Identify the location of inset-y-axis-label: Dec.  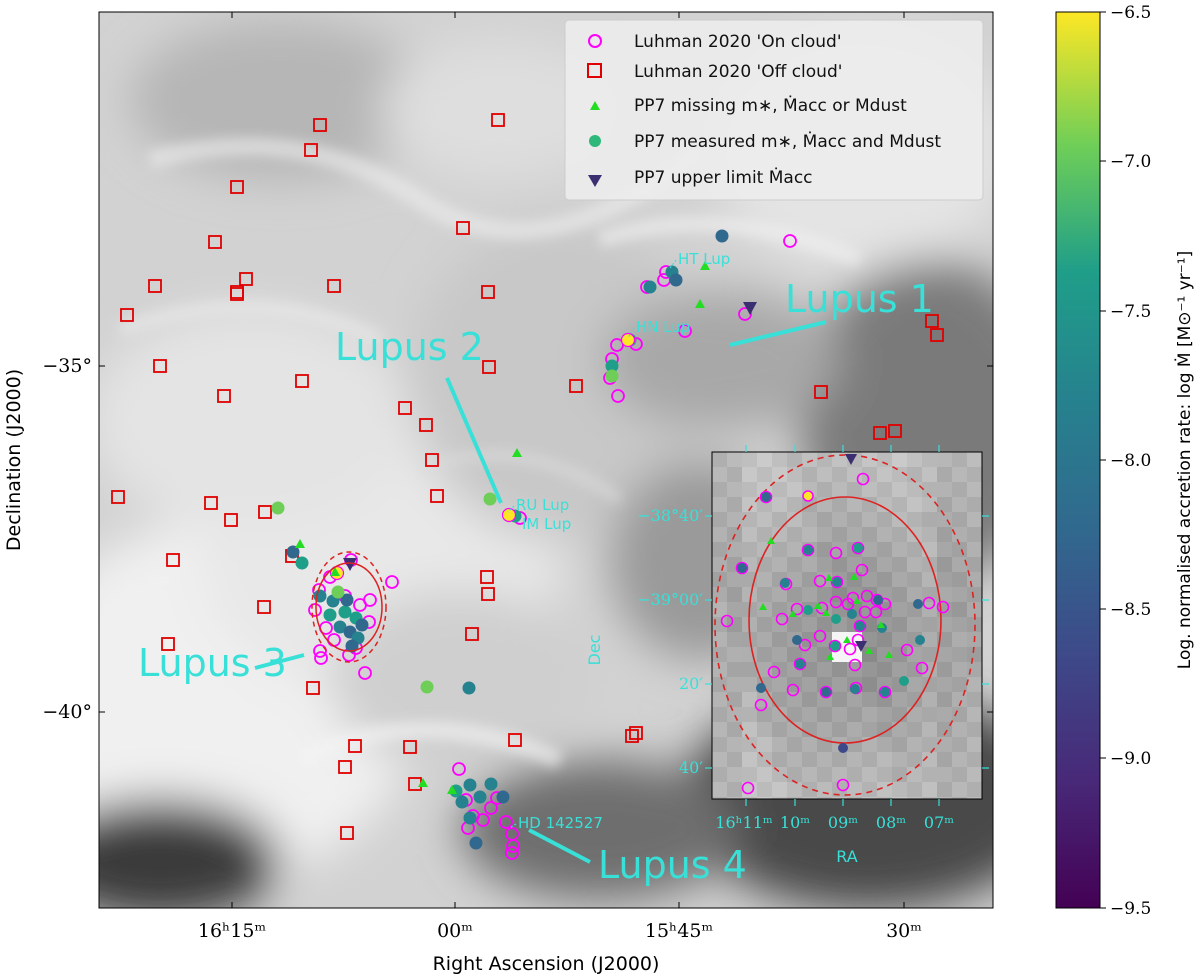
(594, 650).